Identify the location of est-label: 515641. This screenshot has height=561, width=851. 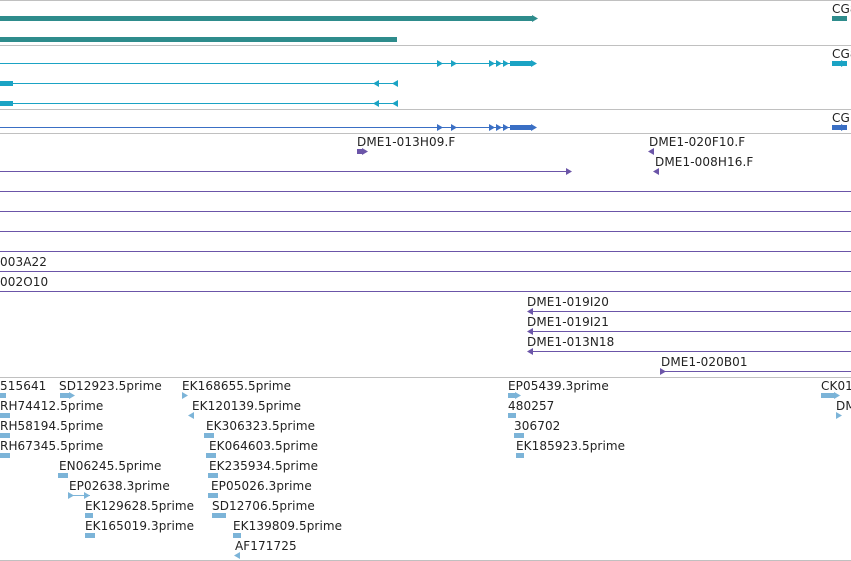
(23, 386).